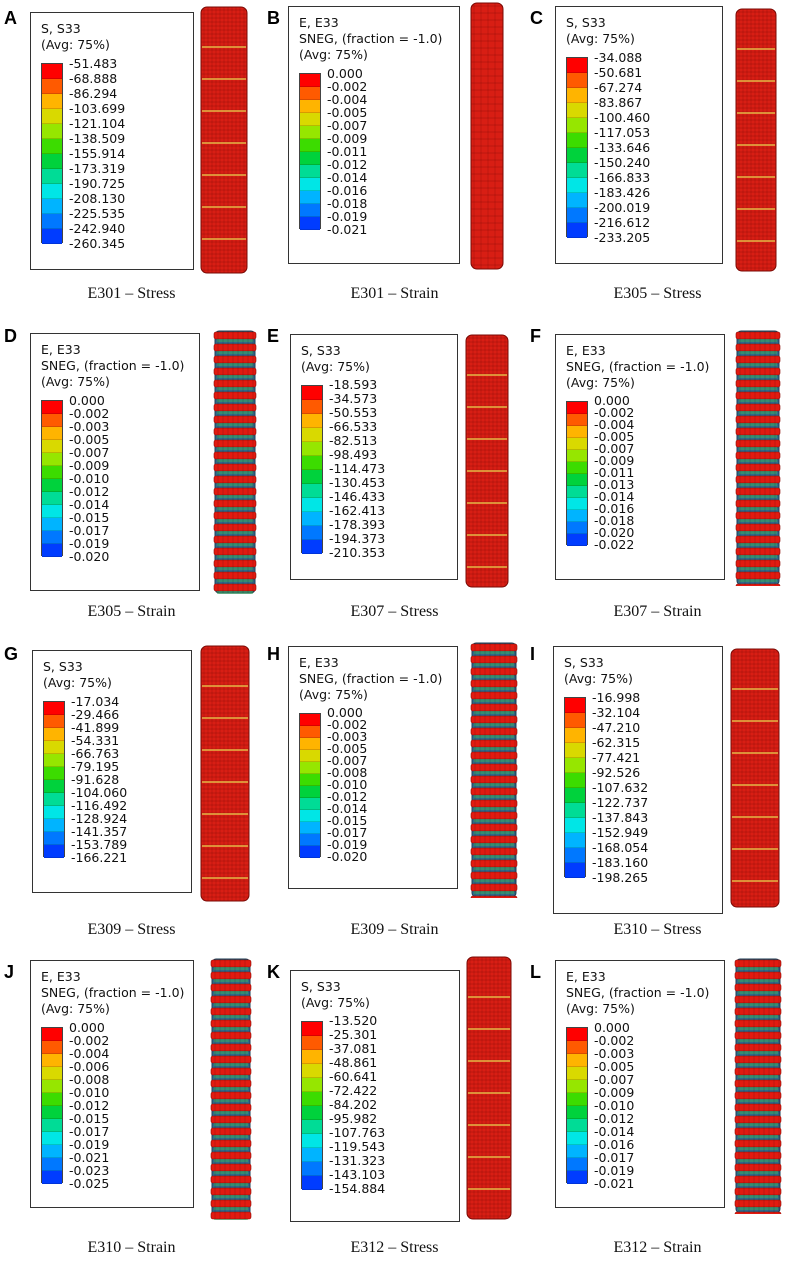 This screenshot has width=789, height=1275. Describe the element at coordinates (357, 1160) in the screenshot. I see `legend-value: -131.323` at that location.